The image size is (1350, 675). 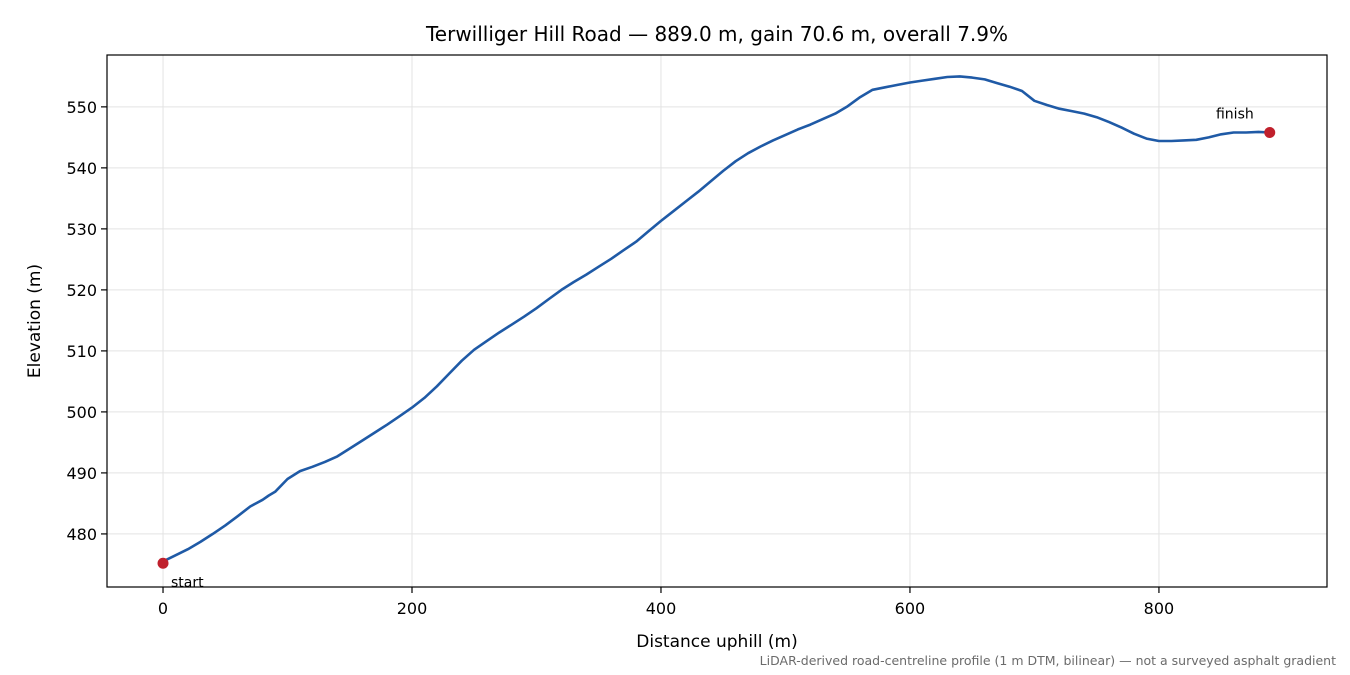 I want to click on y-tick-label: 540, so click(x=81, y=168).